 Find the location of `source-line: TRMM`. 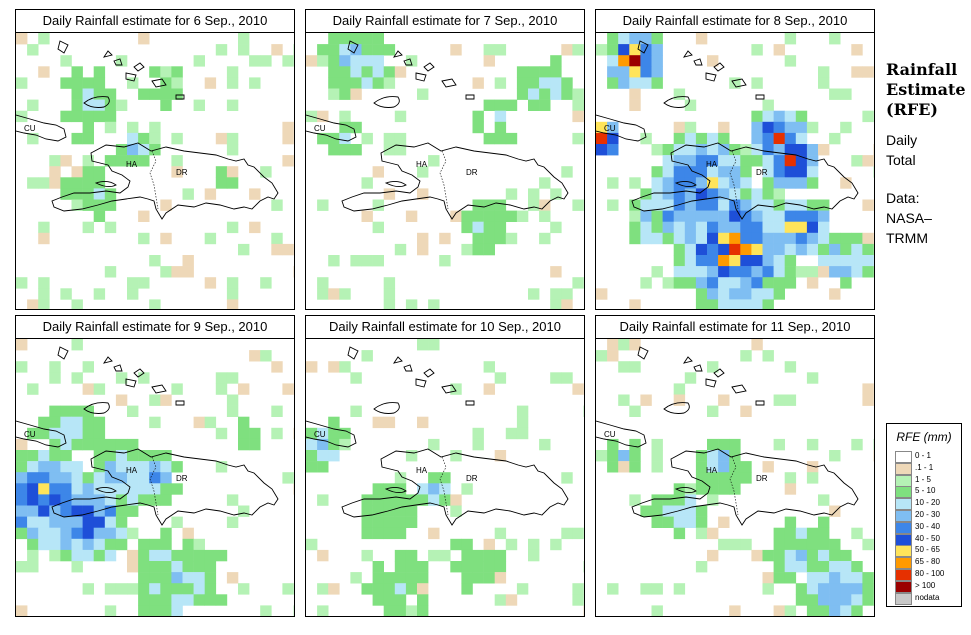

source-line: TRMM is located at coordinates (907, 238).